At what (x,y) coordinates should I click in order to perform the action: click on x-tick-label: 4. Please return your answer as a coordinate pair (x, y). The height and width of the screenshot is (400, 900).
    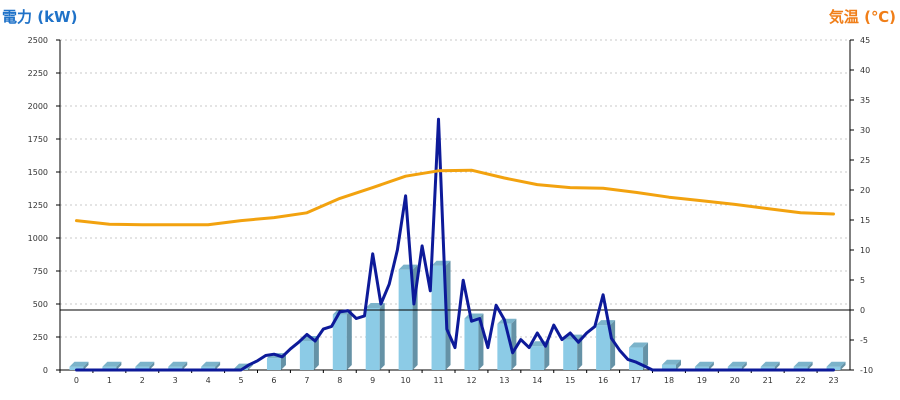
    Looking at the image, I should click on (208, 380).